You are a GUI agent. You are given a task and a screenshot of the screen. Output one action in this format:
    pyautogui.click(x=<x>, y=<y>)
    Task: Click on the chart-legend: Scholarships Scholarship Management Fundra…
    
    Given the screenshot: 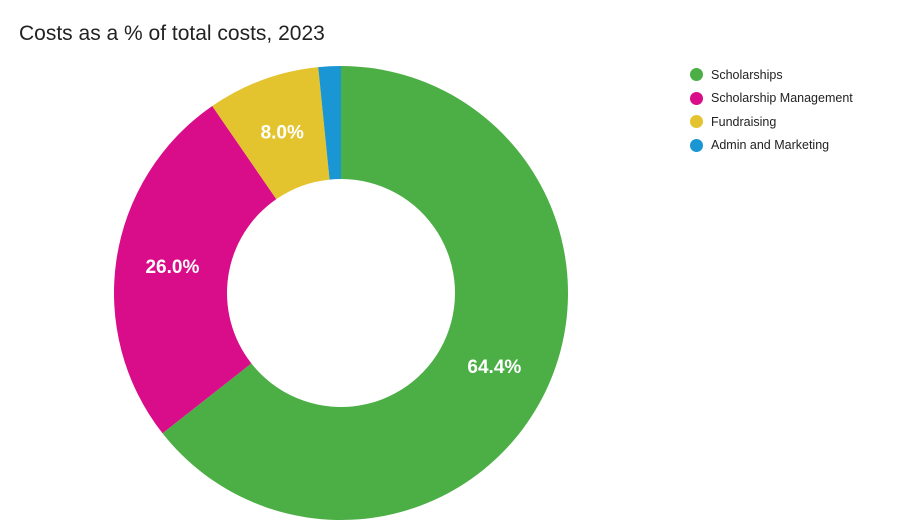 What is the action you would take?
    pyautogui.click(x=771, y=110)
    